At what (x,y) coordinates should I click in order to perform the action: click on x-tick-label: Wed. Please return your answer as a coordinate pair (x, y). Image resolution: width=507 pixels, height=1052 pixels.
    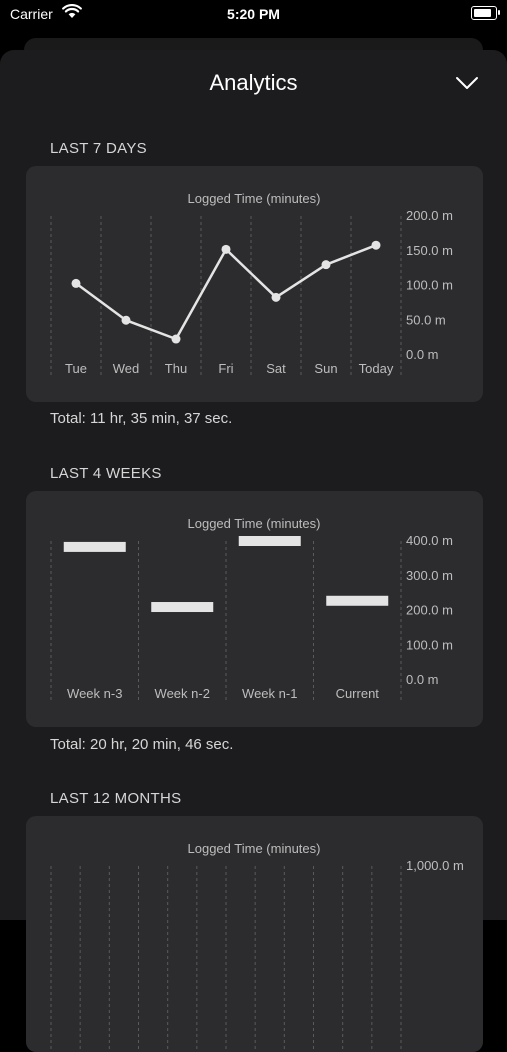
    Looking at the image, I should click on (126, 368).